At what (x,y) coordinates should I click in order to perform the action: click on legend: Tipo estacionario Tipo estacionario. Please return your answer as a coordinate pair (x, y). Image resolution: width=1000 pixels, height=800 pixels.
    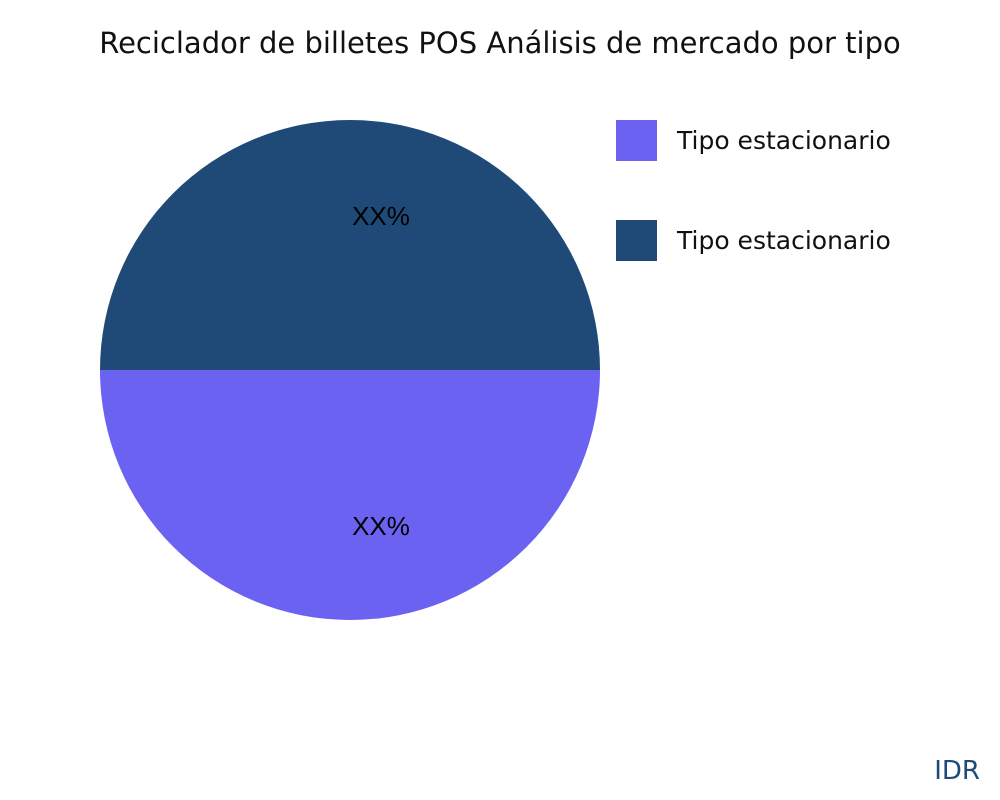
    Looking at the image, I should click on (753, 219).